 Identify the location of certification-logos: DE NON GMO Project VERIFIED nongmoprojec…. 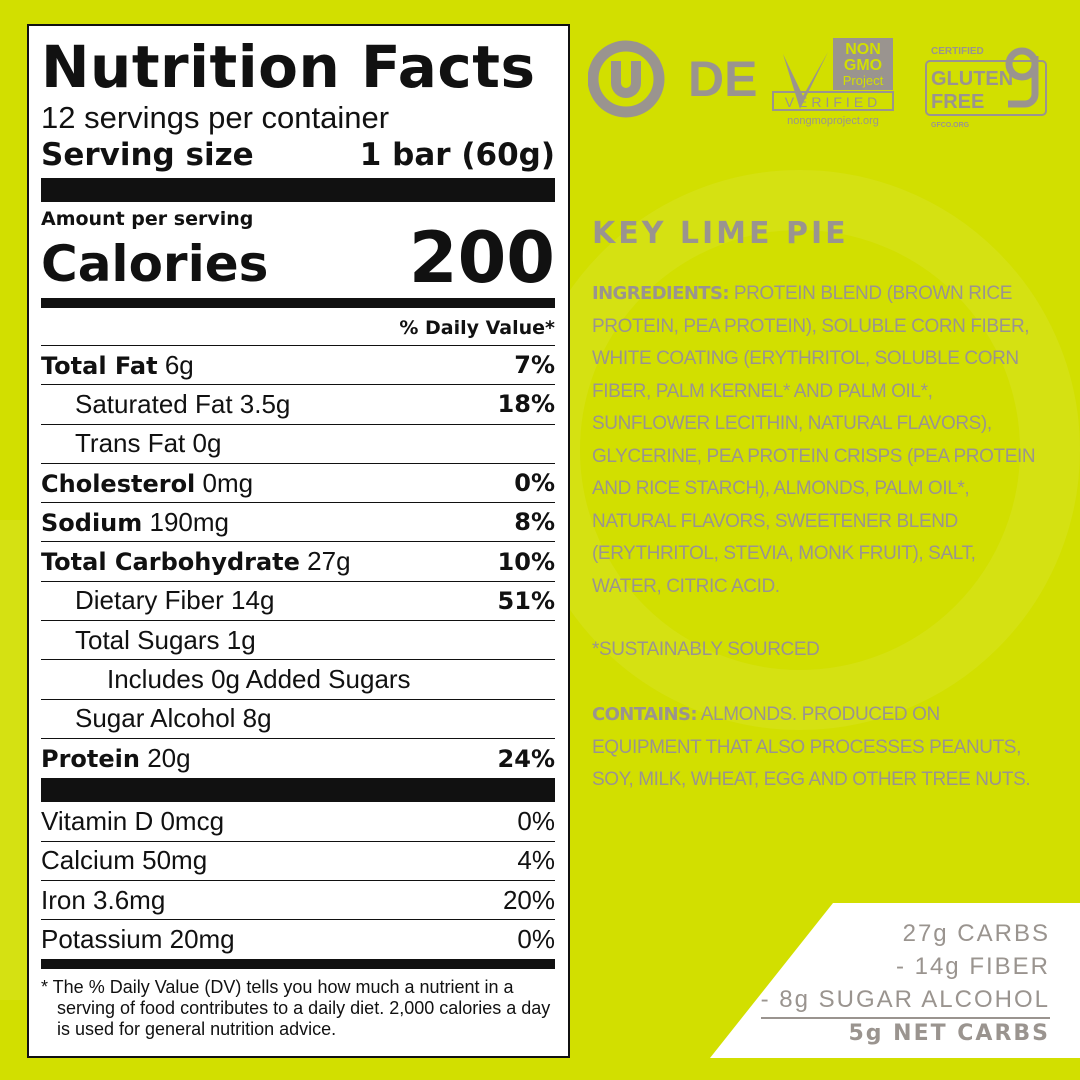
(817, 83).